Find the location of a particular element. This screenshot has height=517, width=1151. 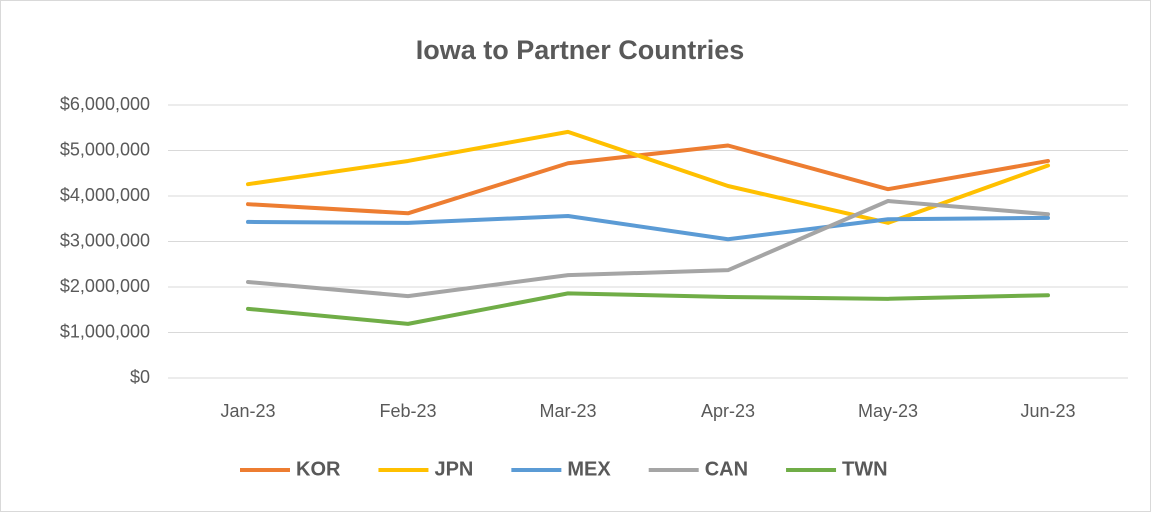

x-tick-label: Apr-23 is located at coordinates (728, 411).